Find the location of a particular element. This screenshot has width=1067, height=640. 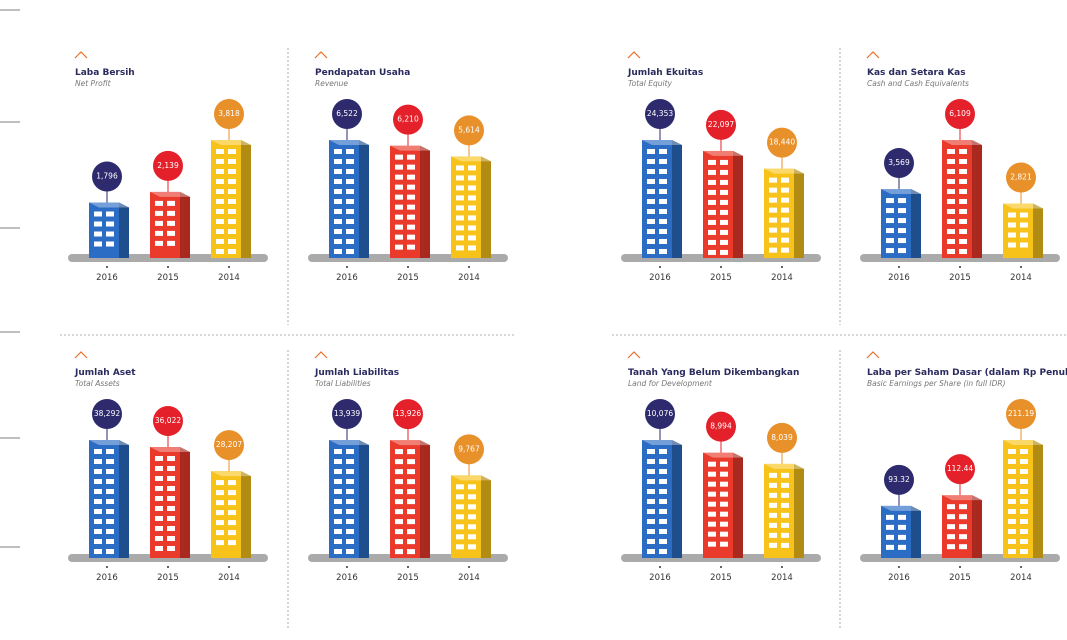

panel-title: Jumlah Aset is located at coordinates (105, 373).